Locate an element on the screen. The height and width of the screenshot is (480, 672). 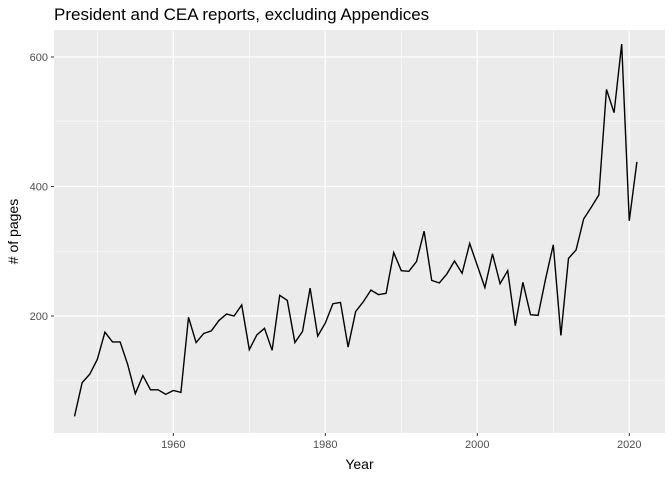
x-tick-label: 2020 is located at coordinates (629, 445).